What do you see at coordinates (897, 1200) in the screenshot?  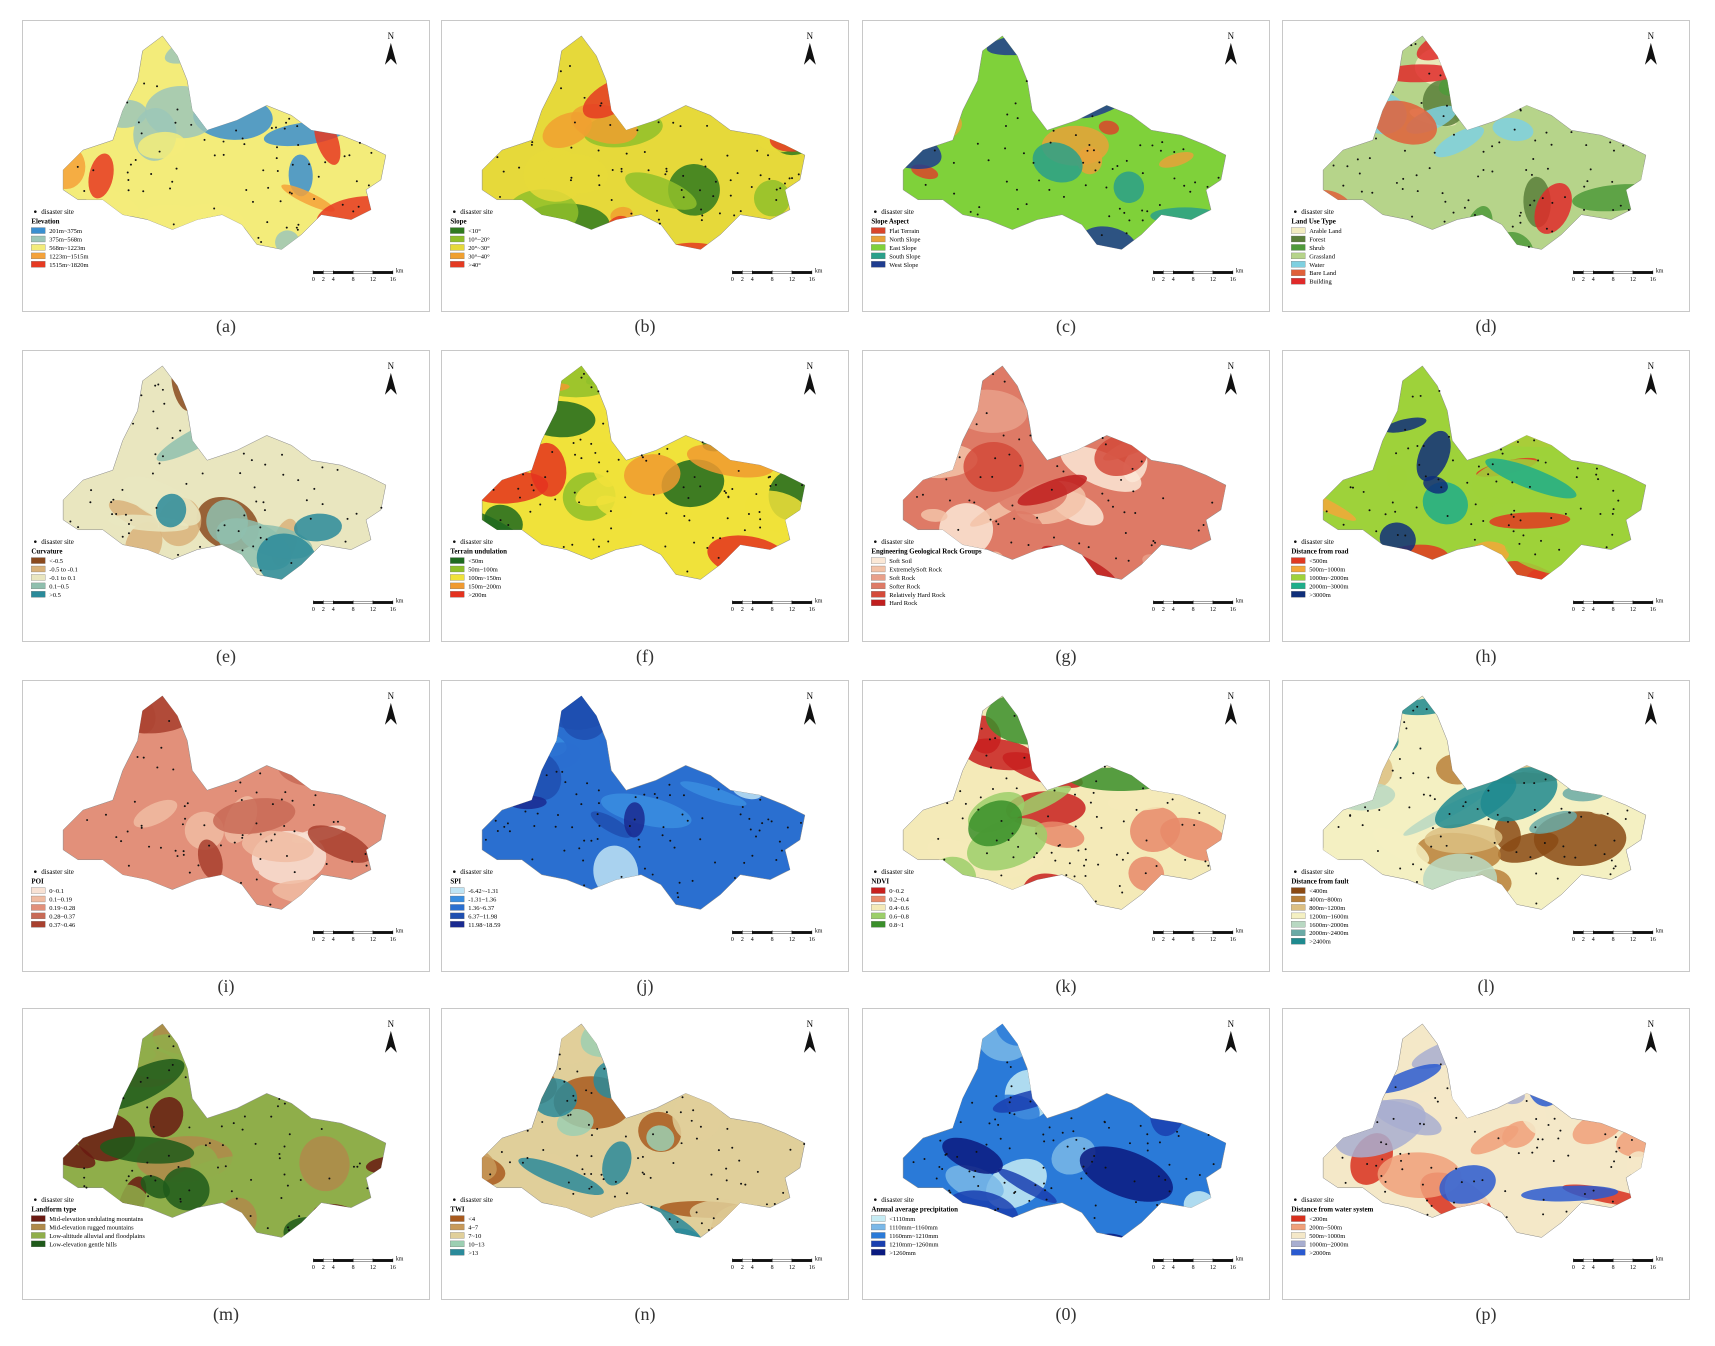 I see `legend-point-label: disaster site` at bounding box center [897, 1200].